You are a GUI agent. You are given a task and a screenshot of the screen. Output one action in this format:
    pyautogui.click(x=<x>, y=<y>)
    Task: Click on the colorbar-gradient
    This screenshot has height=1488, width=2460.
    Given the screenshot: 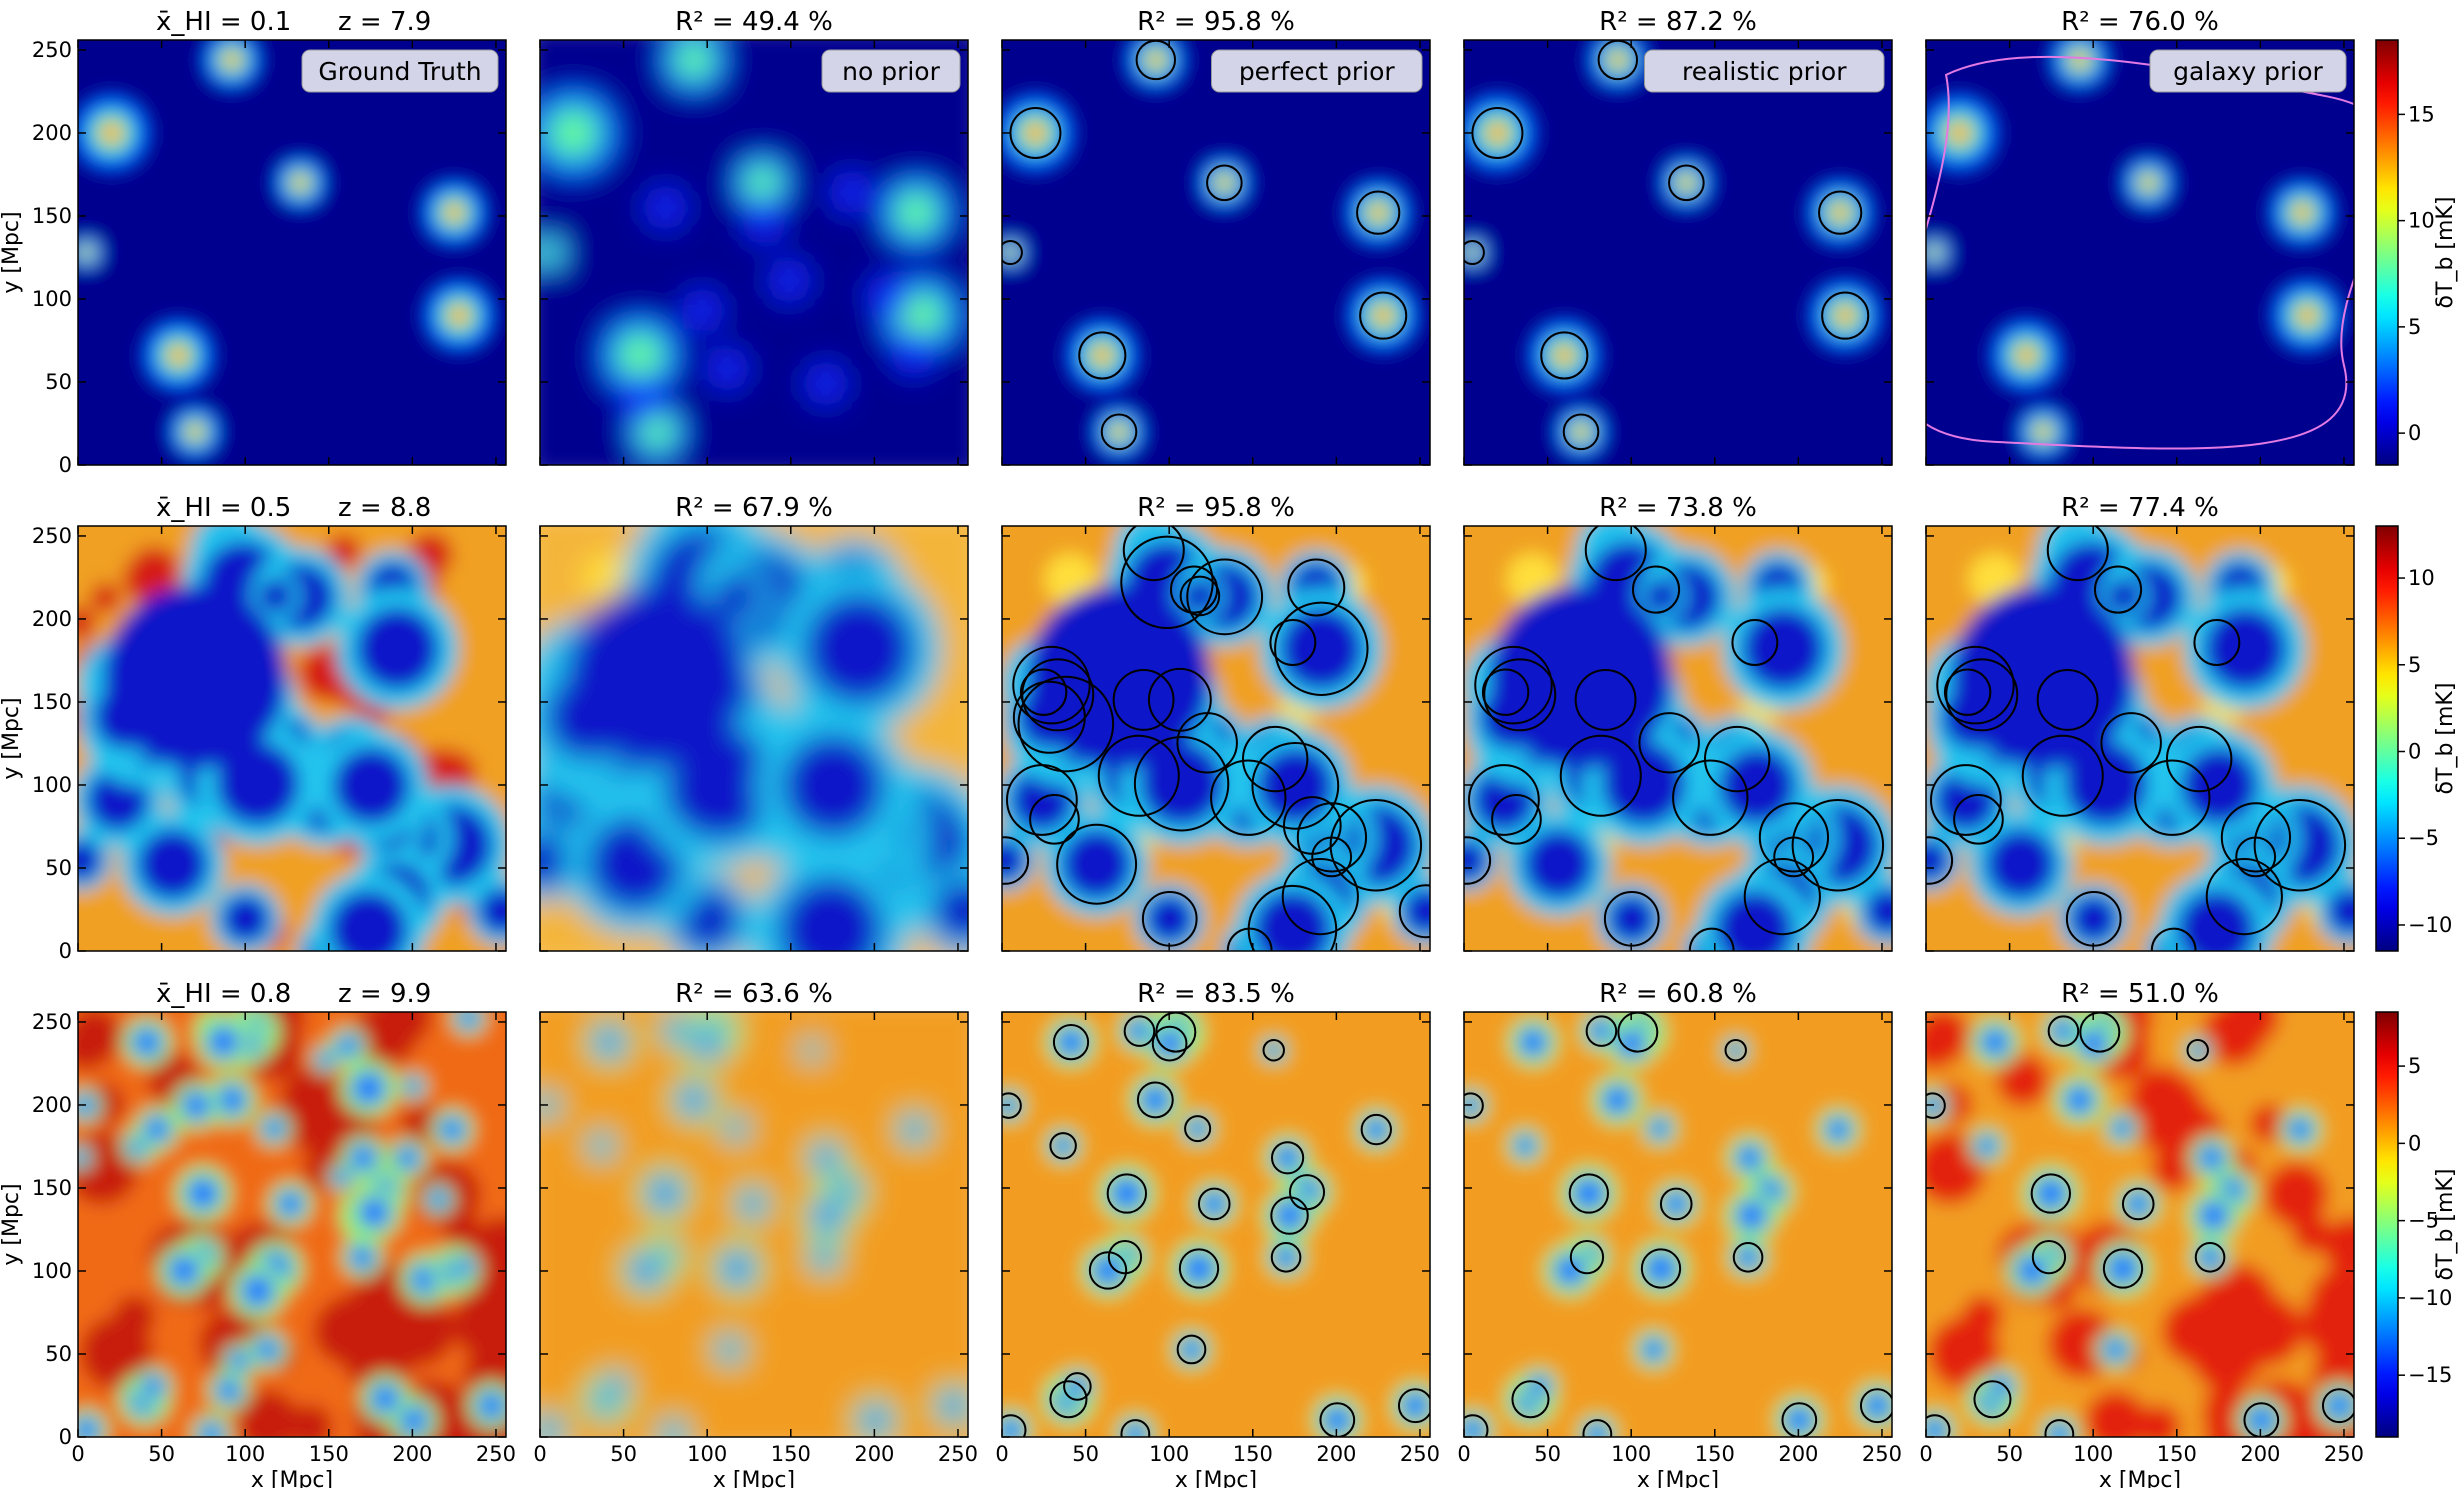 What is the action you would take?
    pyautogui.click(x=2387, y=252)
    